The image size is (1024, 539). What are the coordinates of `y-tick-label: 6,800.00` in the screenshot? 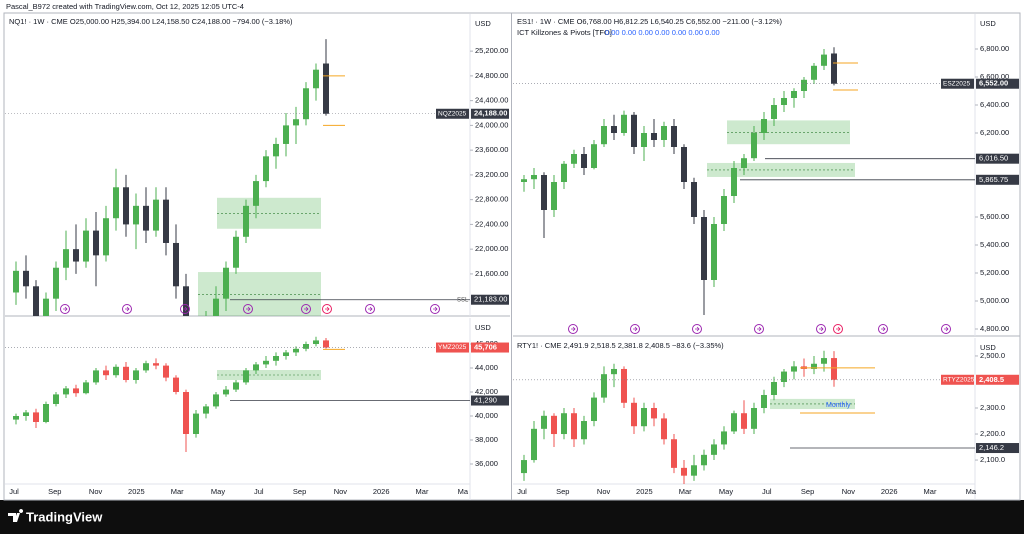 It's located at (994, 48).